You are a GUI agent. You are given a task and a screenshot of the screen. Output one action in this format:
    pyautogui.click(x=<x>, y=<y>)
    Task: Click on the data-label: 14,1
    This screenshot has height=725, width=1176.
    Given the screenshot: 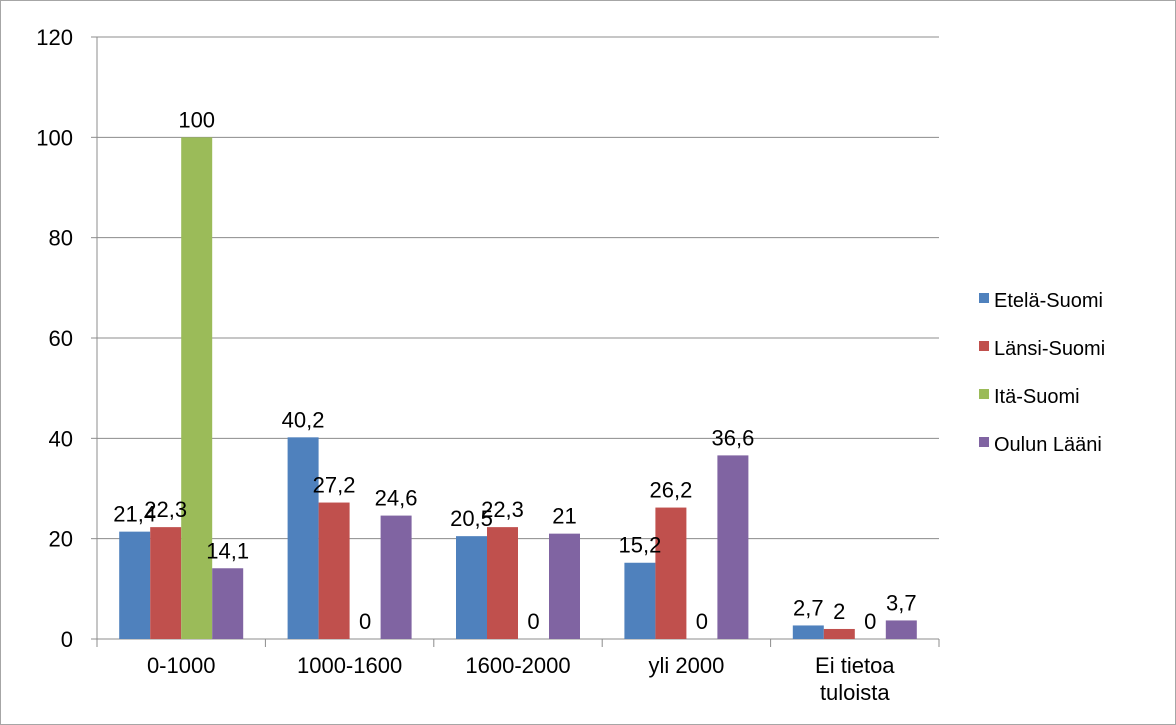 What is the action you would take?
    pyautogui.click(x=227, y=550)
    